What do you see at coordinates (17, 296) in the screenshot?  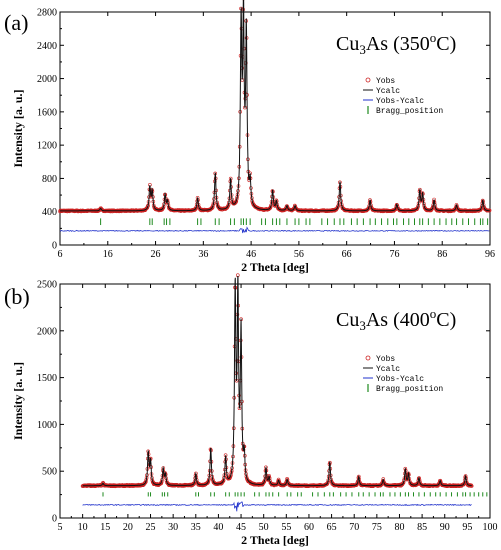 I see `panel-label: (b)` at bounding box center [17, 296].